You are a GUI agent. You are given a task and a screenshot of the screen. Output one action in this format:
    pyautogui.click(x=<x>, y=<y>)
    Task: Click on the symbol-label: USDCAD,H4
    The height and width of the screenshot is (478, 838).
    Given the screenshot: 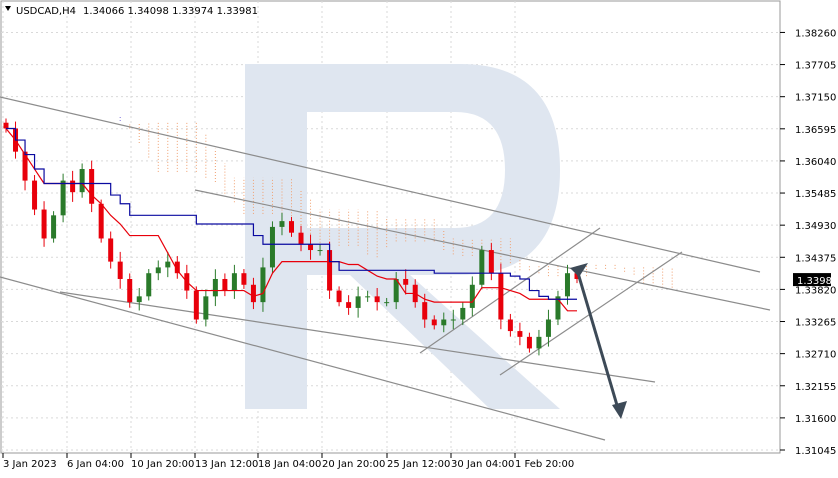 What is the action you would take?
    pyautogui.click(x=46, y=11)
    